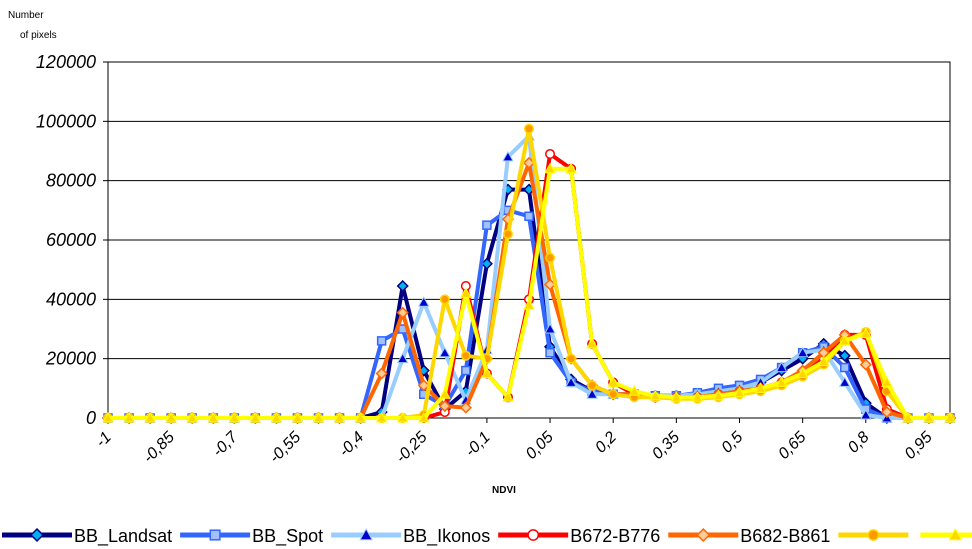 The image size is (972, 549). Describe the element at coordinates (226, 444) in the screenshot. I see `x-tick-label: -0,7` at that location.